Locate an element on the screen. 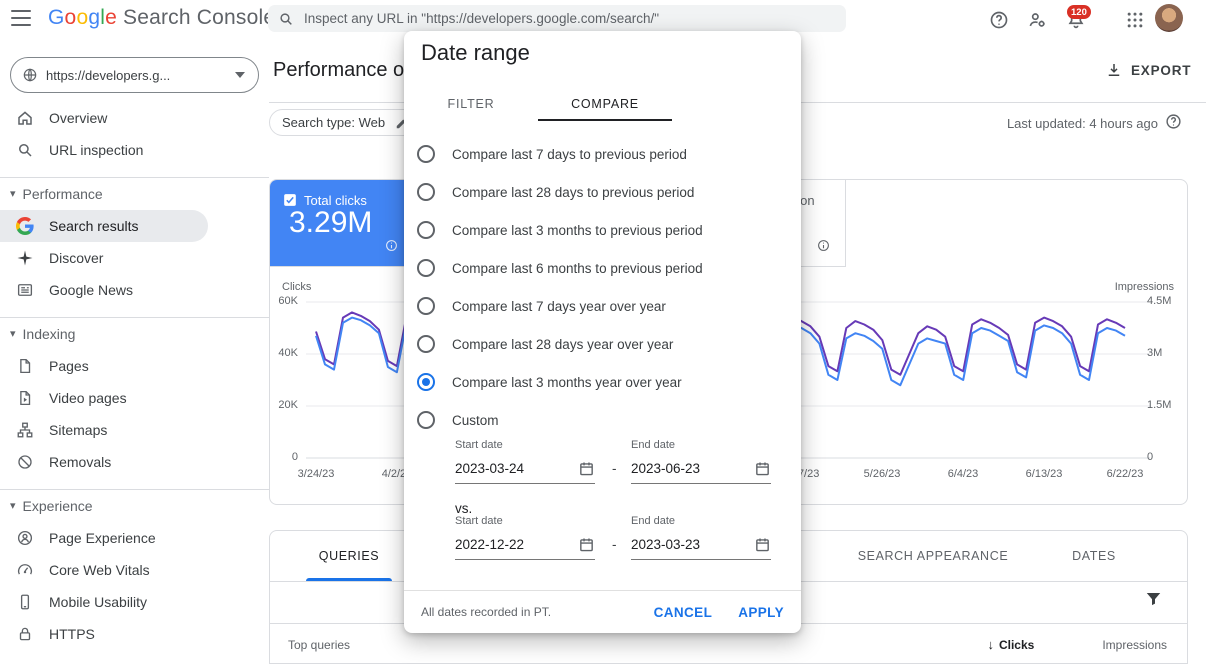 The width and height of the screenshot is (1206, 664). radio-option-6-months-previous: Compare last 6 months to previous period is located at coordinates (560, 268).